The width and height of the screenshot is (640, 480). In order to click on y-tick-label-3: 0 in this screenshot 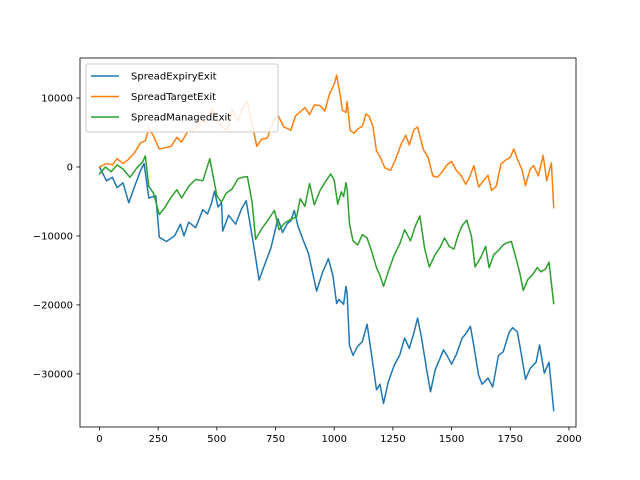, I will do `click(70, 167)`.